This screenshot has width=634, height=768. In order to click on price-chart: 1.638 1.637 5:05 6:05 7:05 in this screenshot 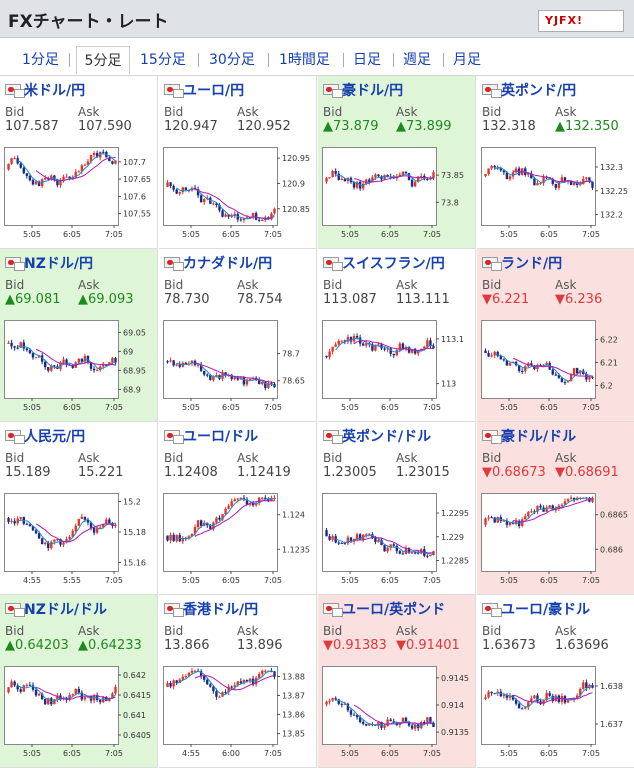, I will do `click(556, 715)`.